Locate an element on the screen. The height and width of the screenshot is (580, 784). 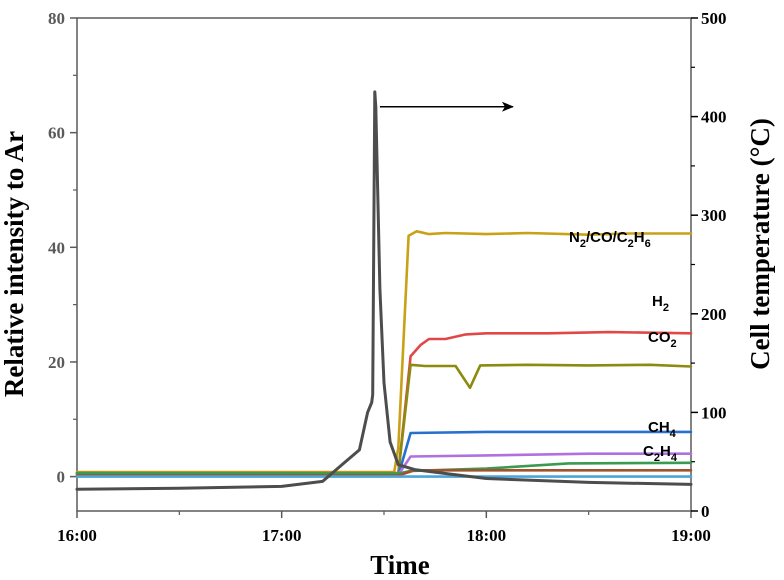
series-label-h2: H2 is located at coordinates (660, 303).